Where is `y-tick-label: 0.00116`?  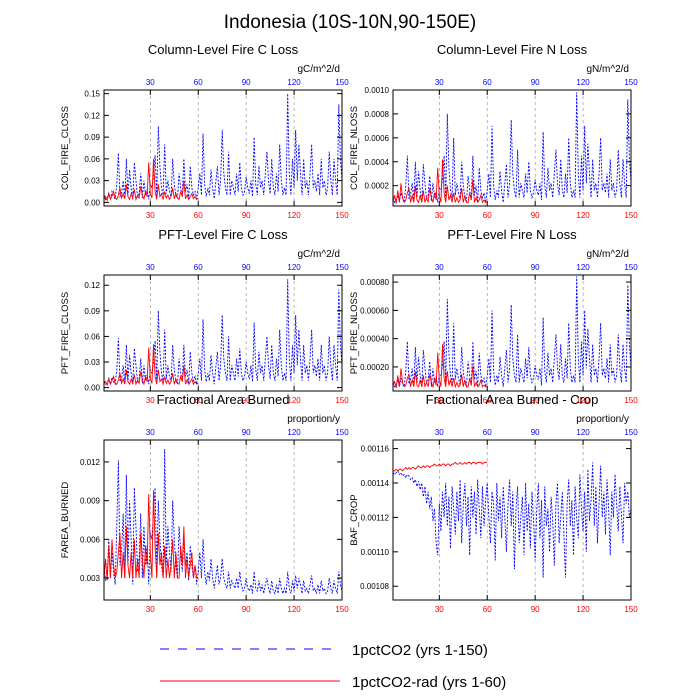
y-tick-label: 0.00116 is located at coordinates (375, 449).